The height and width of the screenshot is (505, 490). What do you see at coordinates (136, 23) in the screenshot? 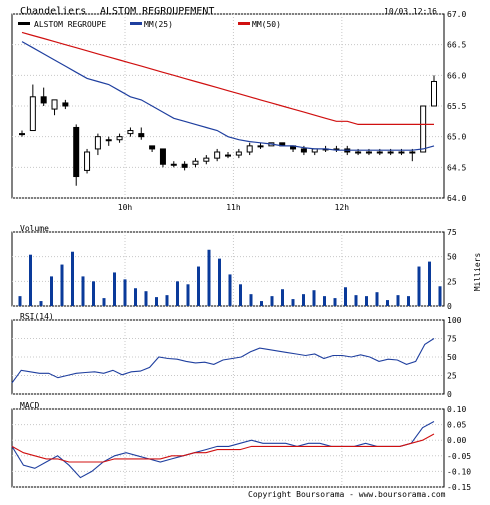
I see `legend-swatch-mm25` at bounding box center [136, 23].